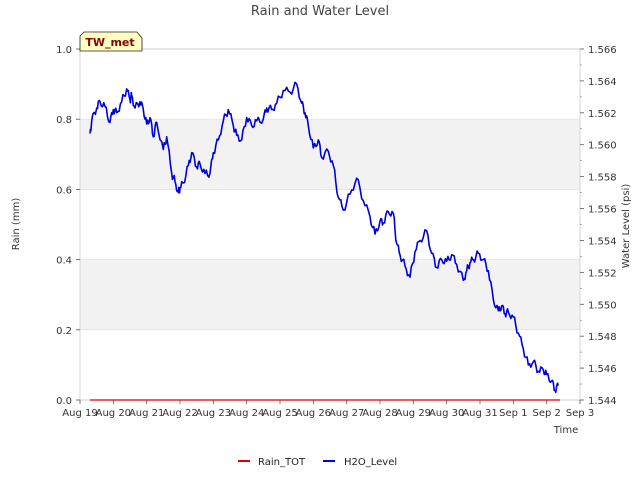  I want to click on right-tick-label: 1.566, so click(602, 50).